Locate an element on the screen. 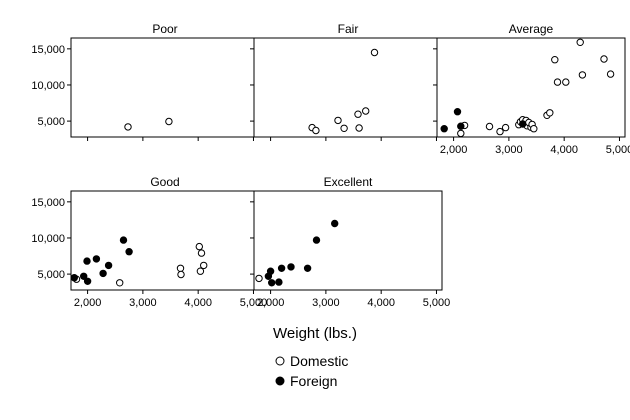 The width and height of the screenshot is (630, 420). legend-label: Foreign is located at coordinates (313, 381).